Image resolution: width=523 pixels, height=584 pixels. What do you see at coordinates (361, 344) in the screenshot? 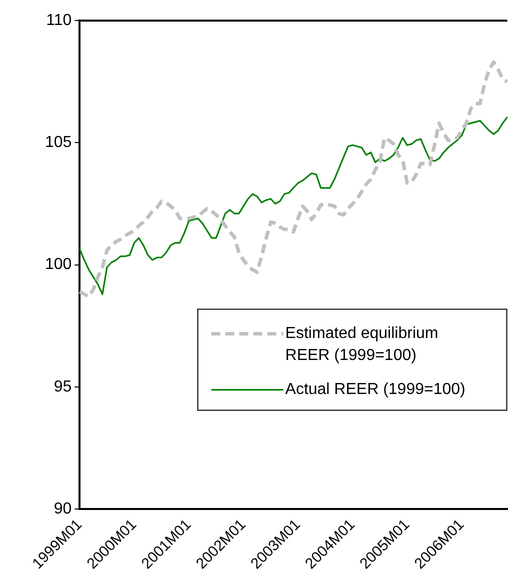
I see `legend-label: Estimated equilibrium REER (1999=100)` at bounding box center [361, 344].